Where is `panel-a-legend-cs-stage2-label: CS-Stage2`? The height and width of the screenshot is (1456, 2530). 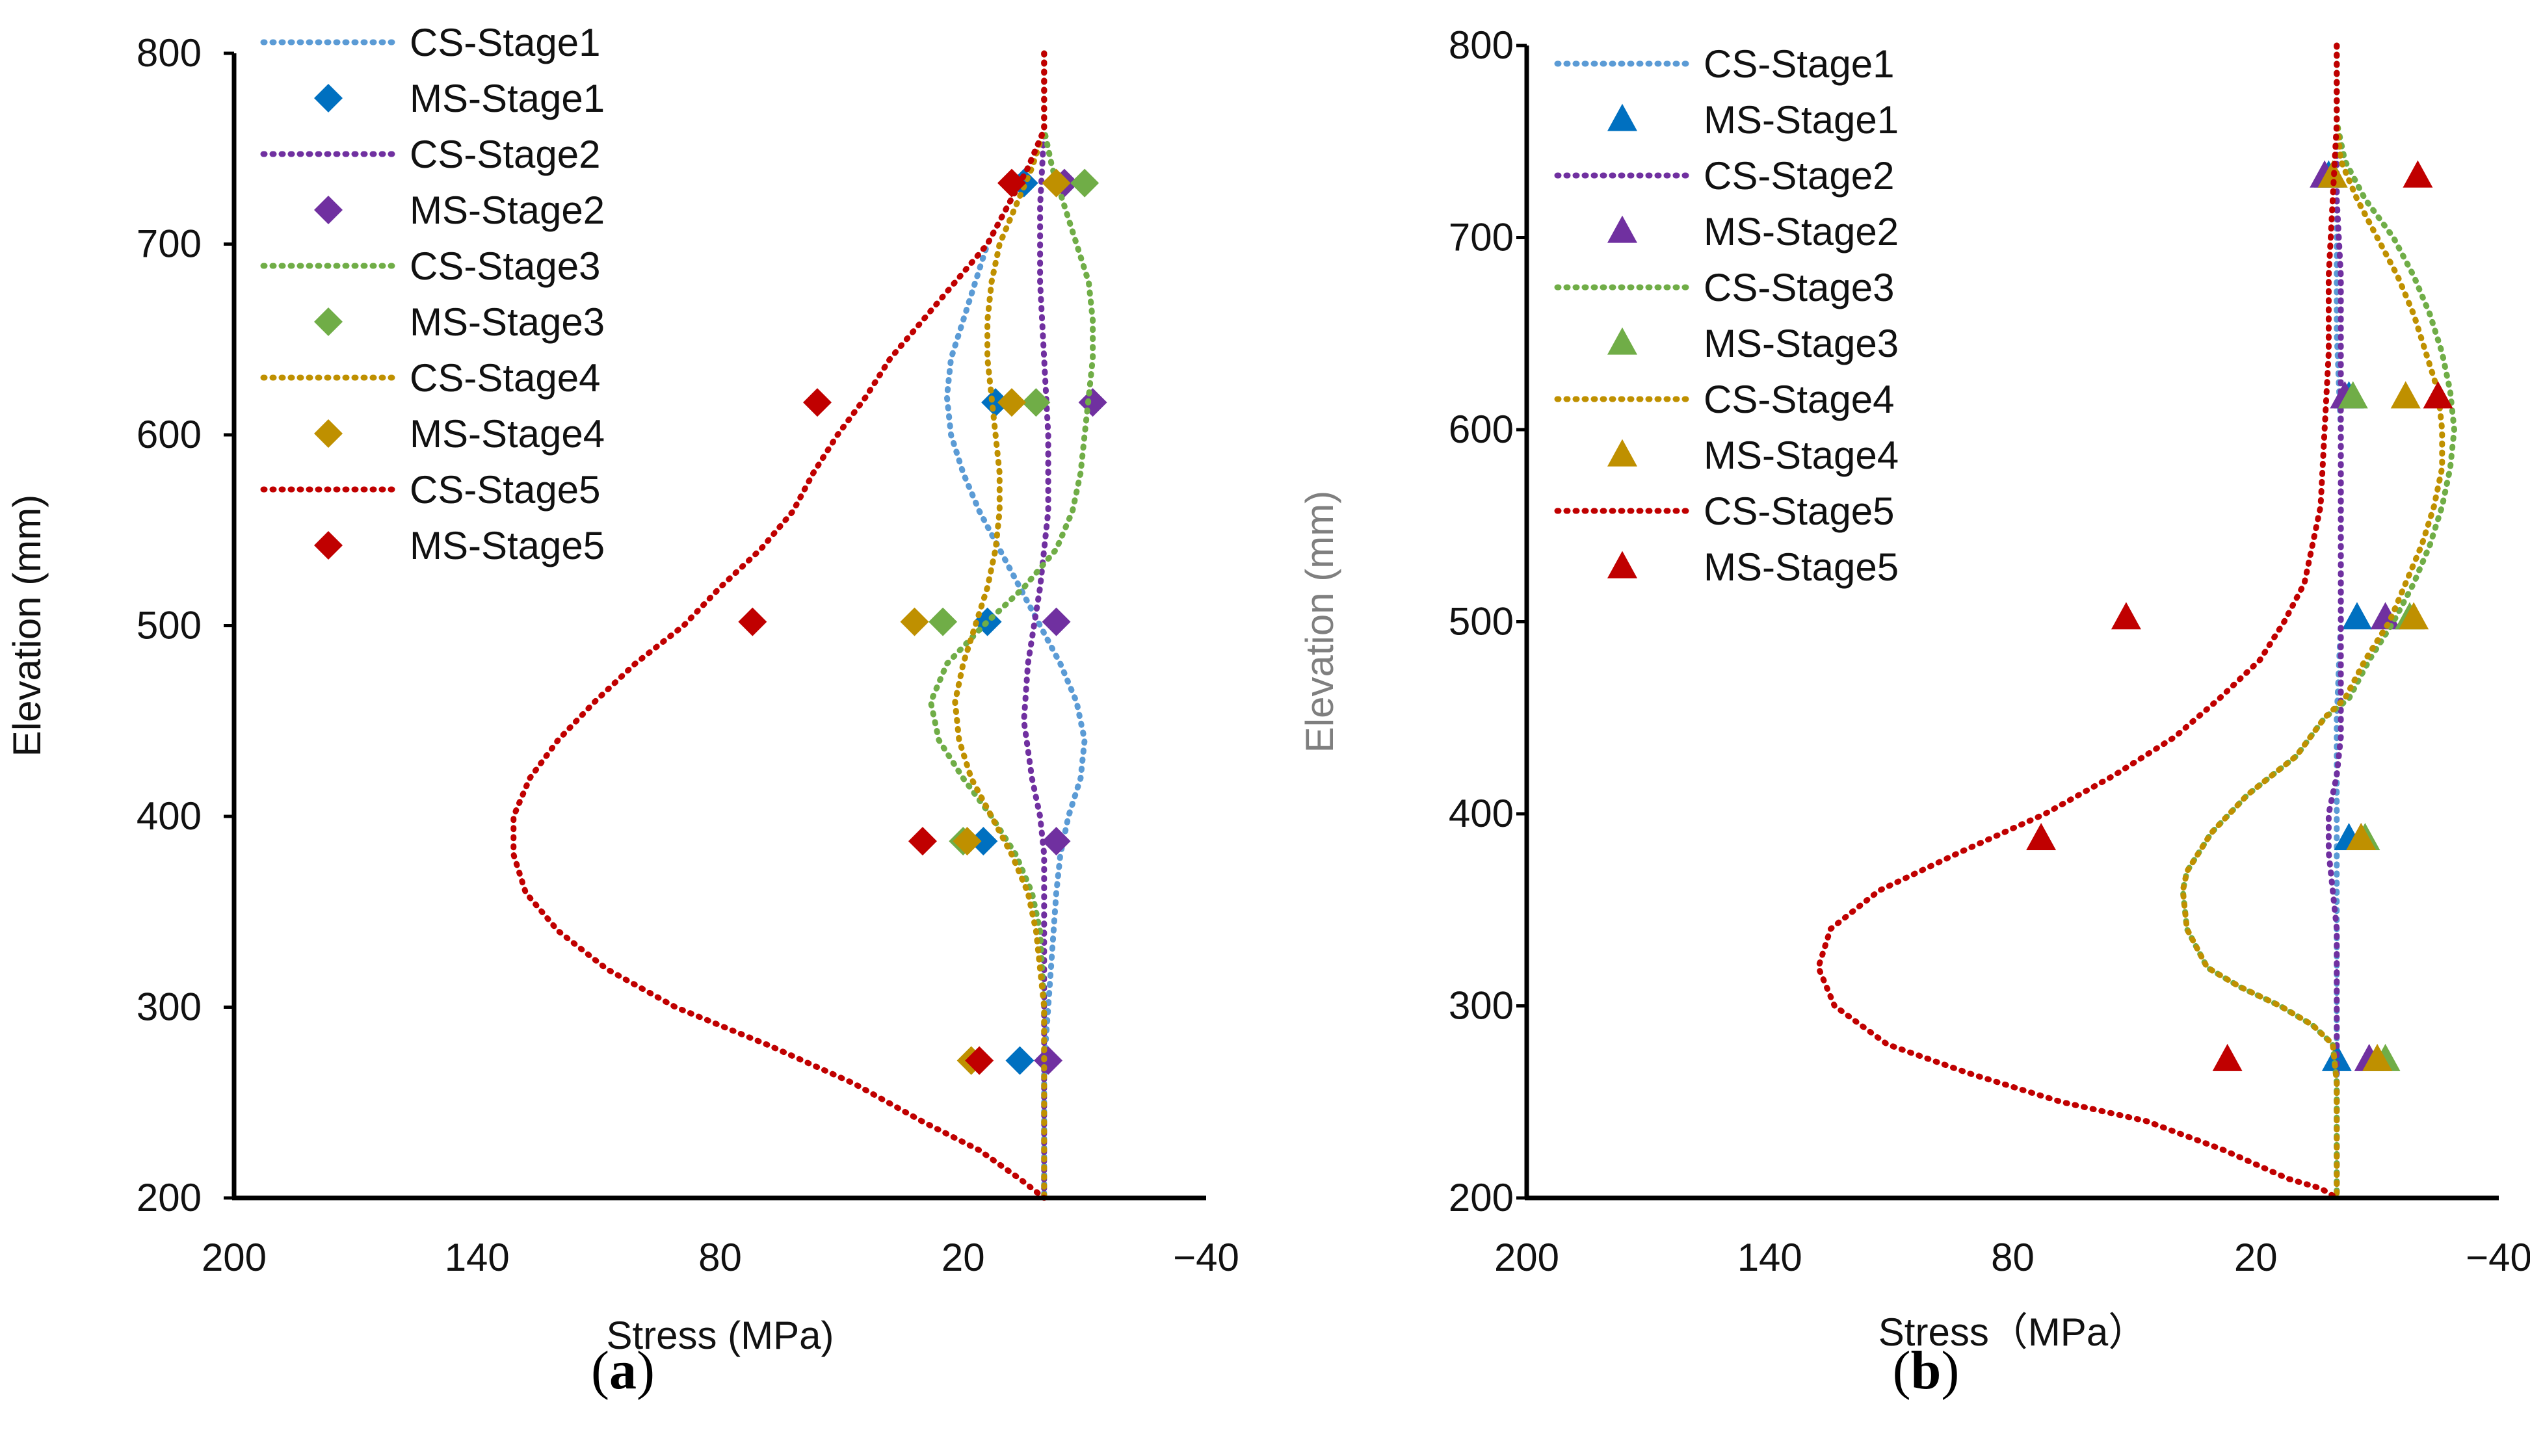
panel-a-legend-cs-stage2-label: CS-Stage2 is located at coordinates (505, 155).